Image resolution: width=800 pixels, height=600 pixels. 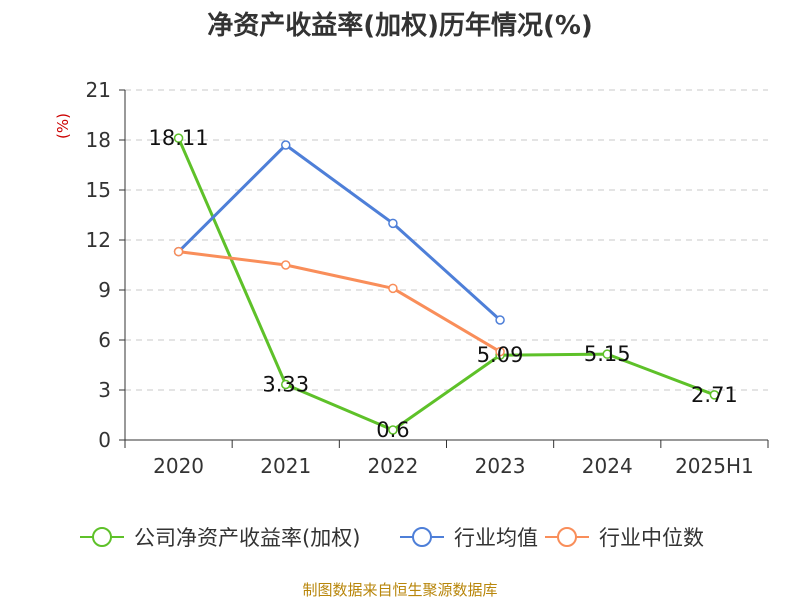 I want to click on y-tick-label: 6, so click(x=104, y=340).